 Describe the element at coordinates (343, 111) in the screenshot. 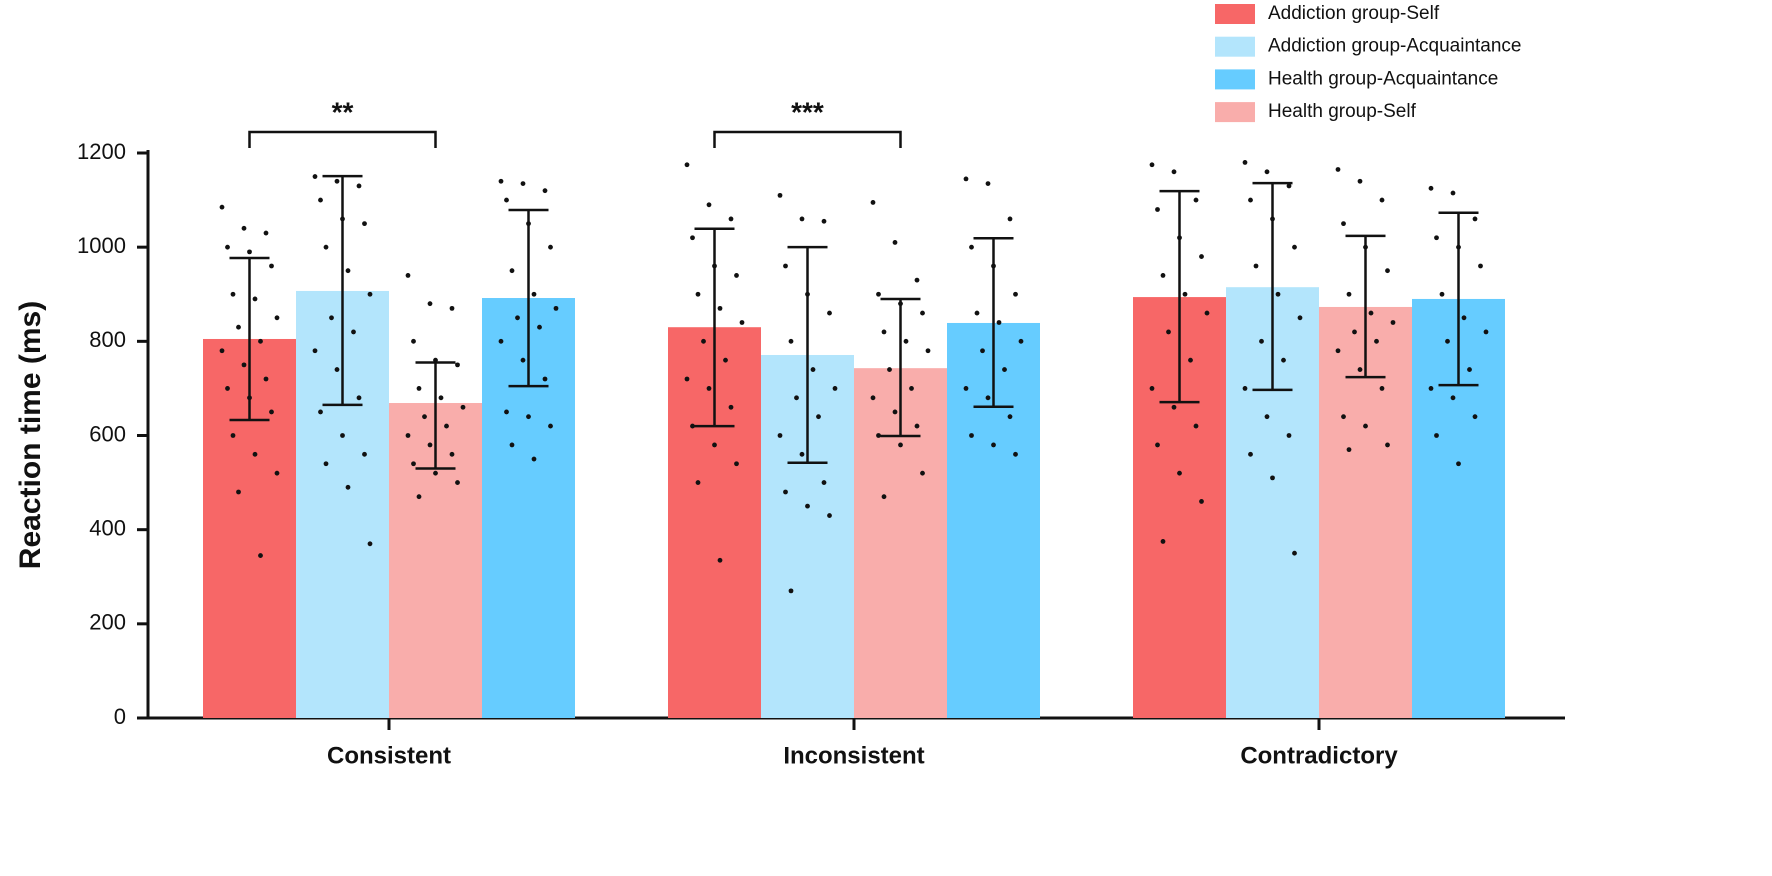

I see `significance-label: **` at that location.